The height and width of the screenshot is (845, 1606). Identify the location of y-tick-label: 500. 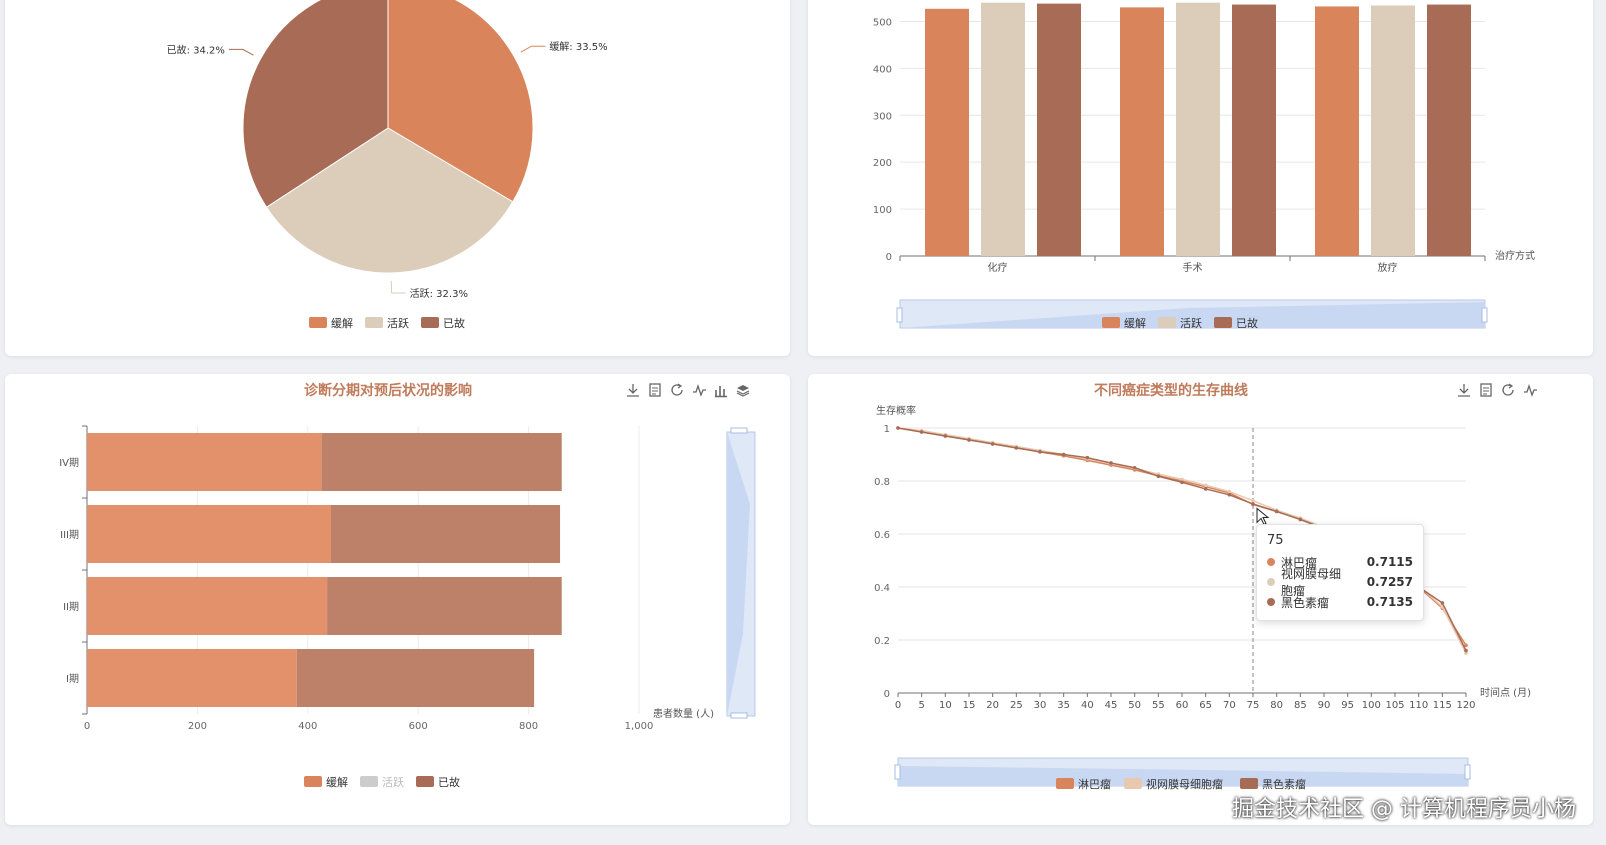
(882, 22).